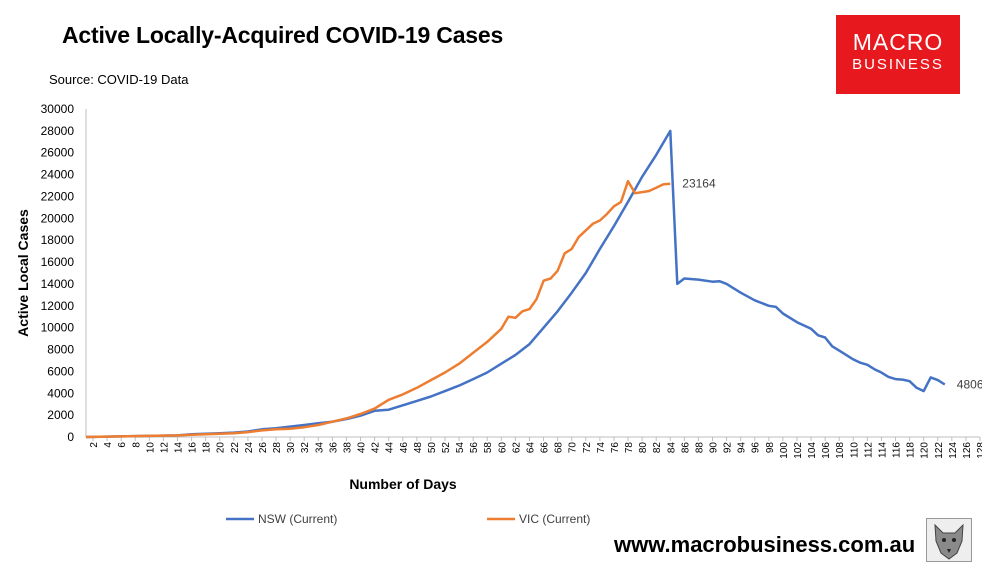  What do you see at coordinates (685, 448) in the screenshot?
I see `x-tick-label: 86` at bounding box center [685, 448].